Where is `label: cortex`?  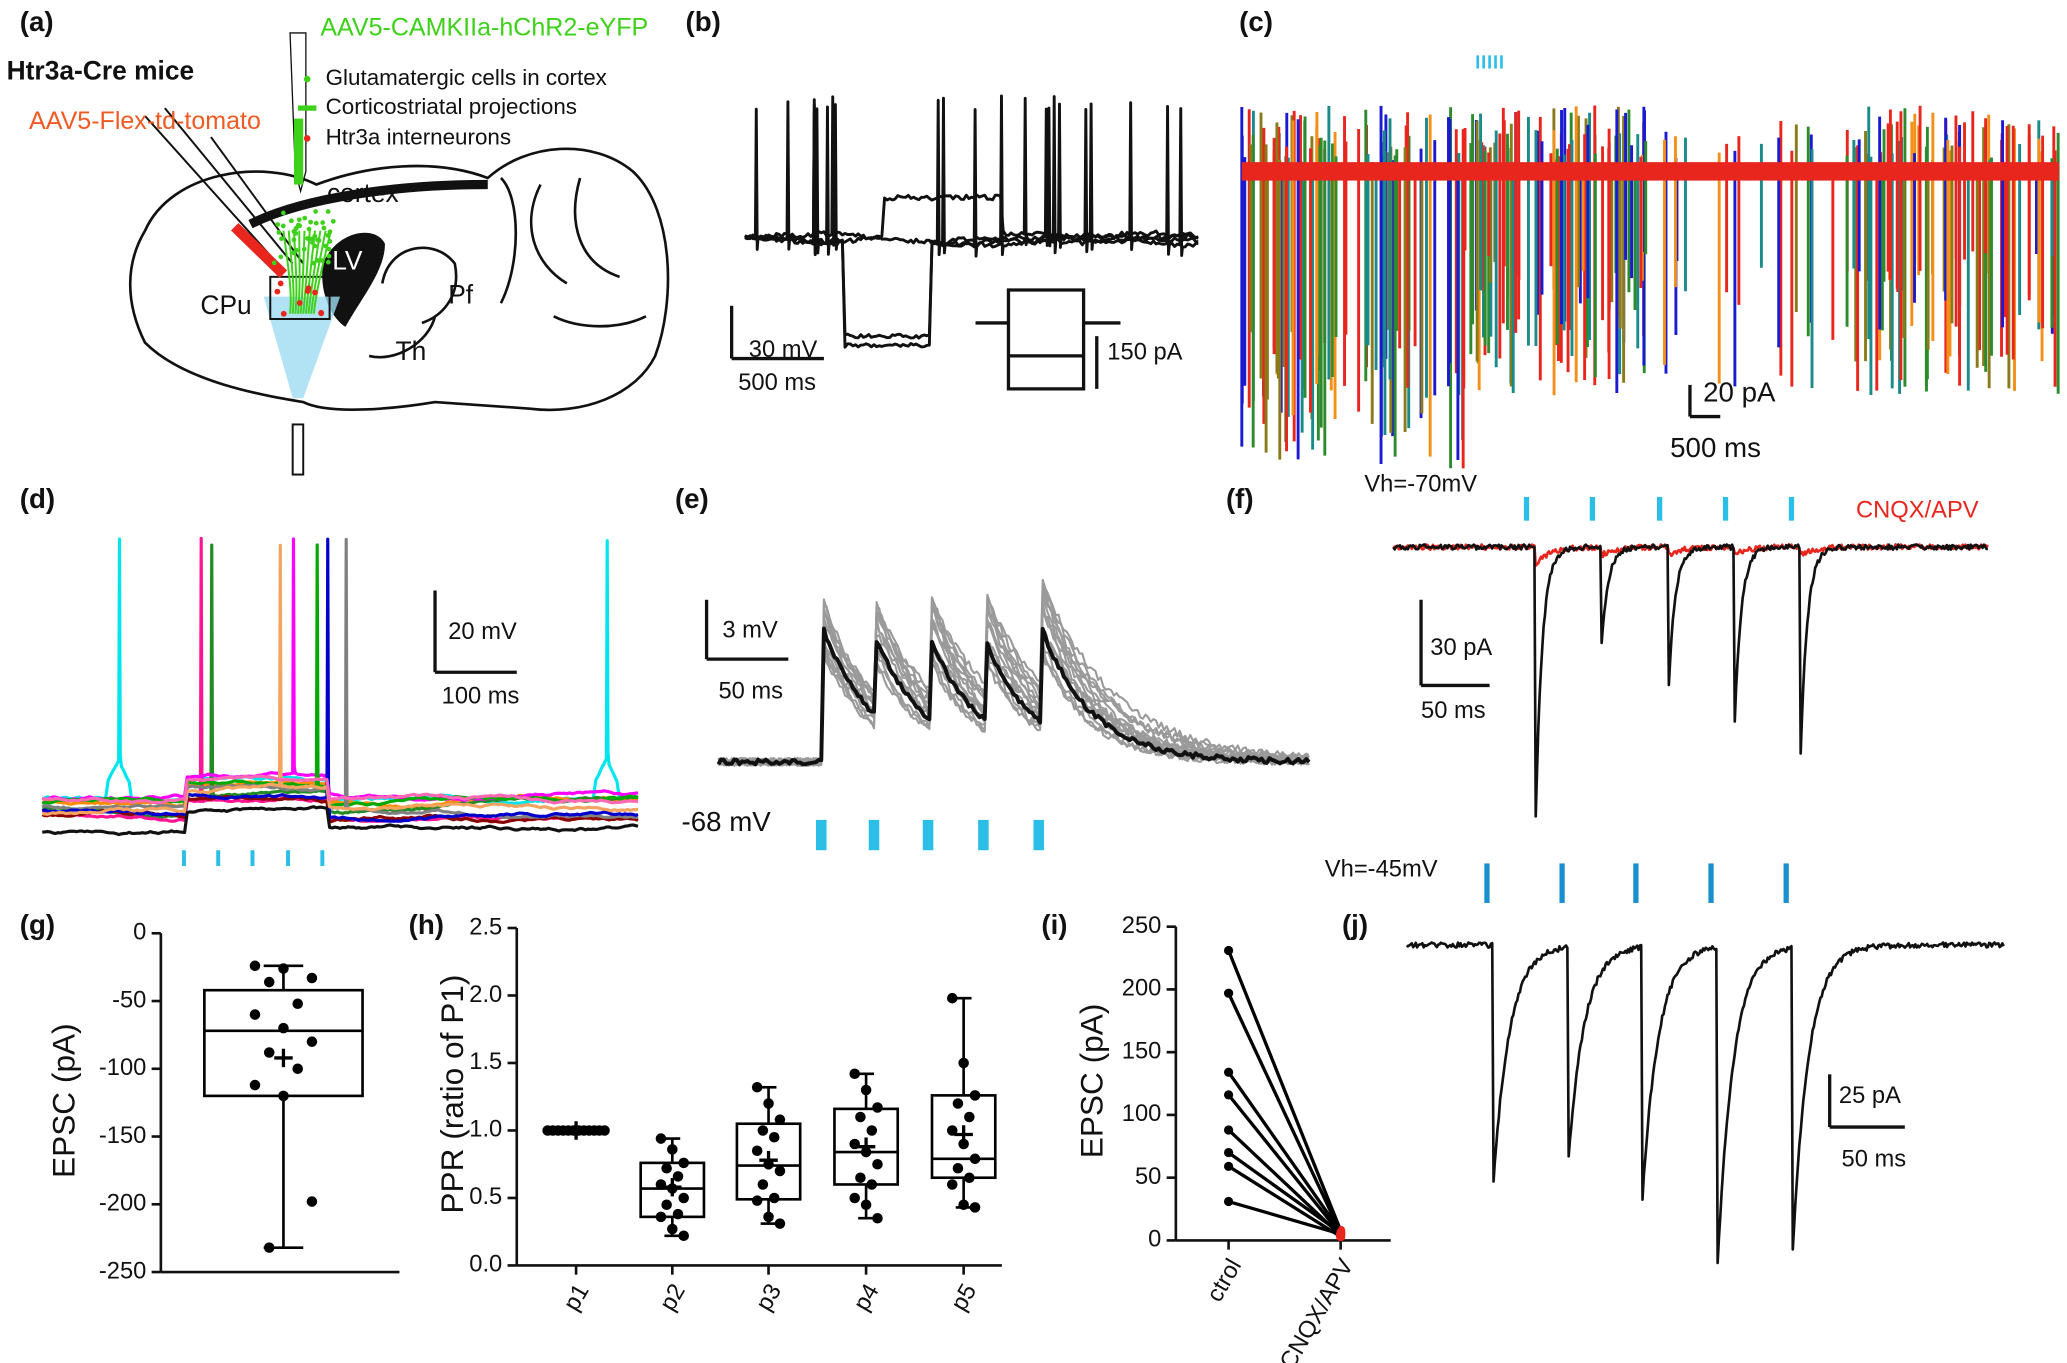 label: cortex is located at coordinates (363, 193).